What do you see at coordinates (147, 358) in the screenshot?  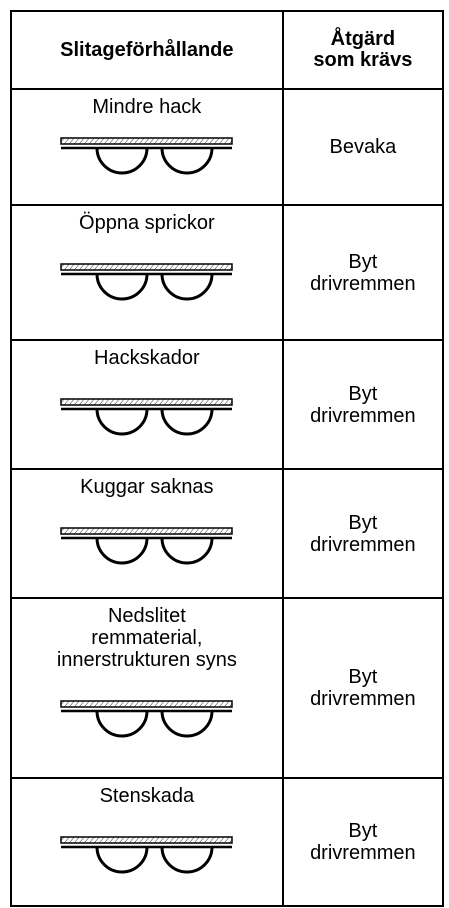 I see `condition-text: Hackskador` at bounding box center [147, 358].